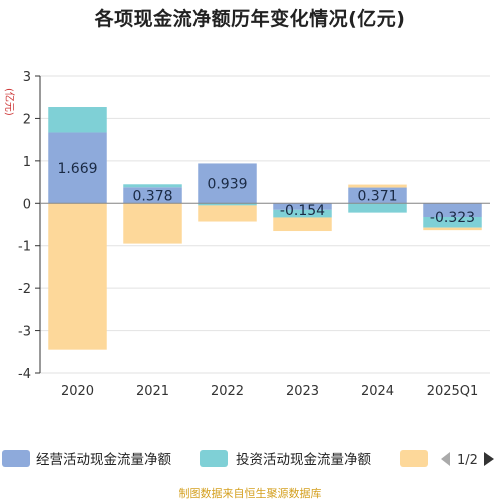 Image resolution: width=500 pixels, height=501 pixels. I want to click on data-label: 1.669, so click(77, 169).